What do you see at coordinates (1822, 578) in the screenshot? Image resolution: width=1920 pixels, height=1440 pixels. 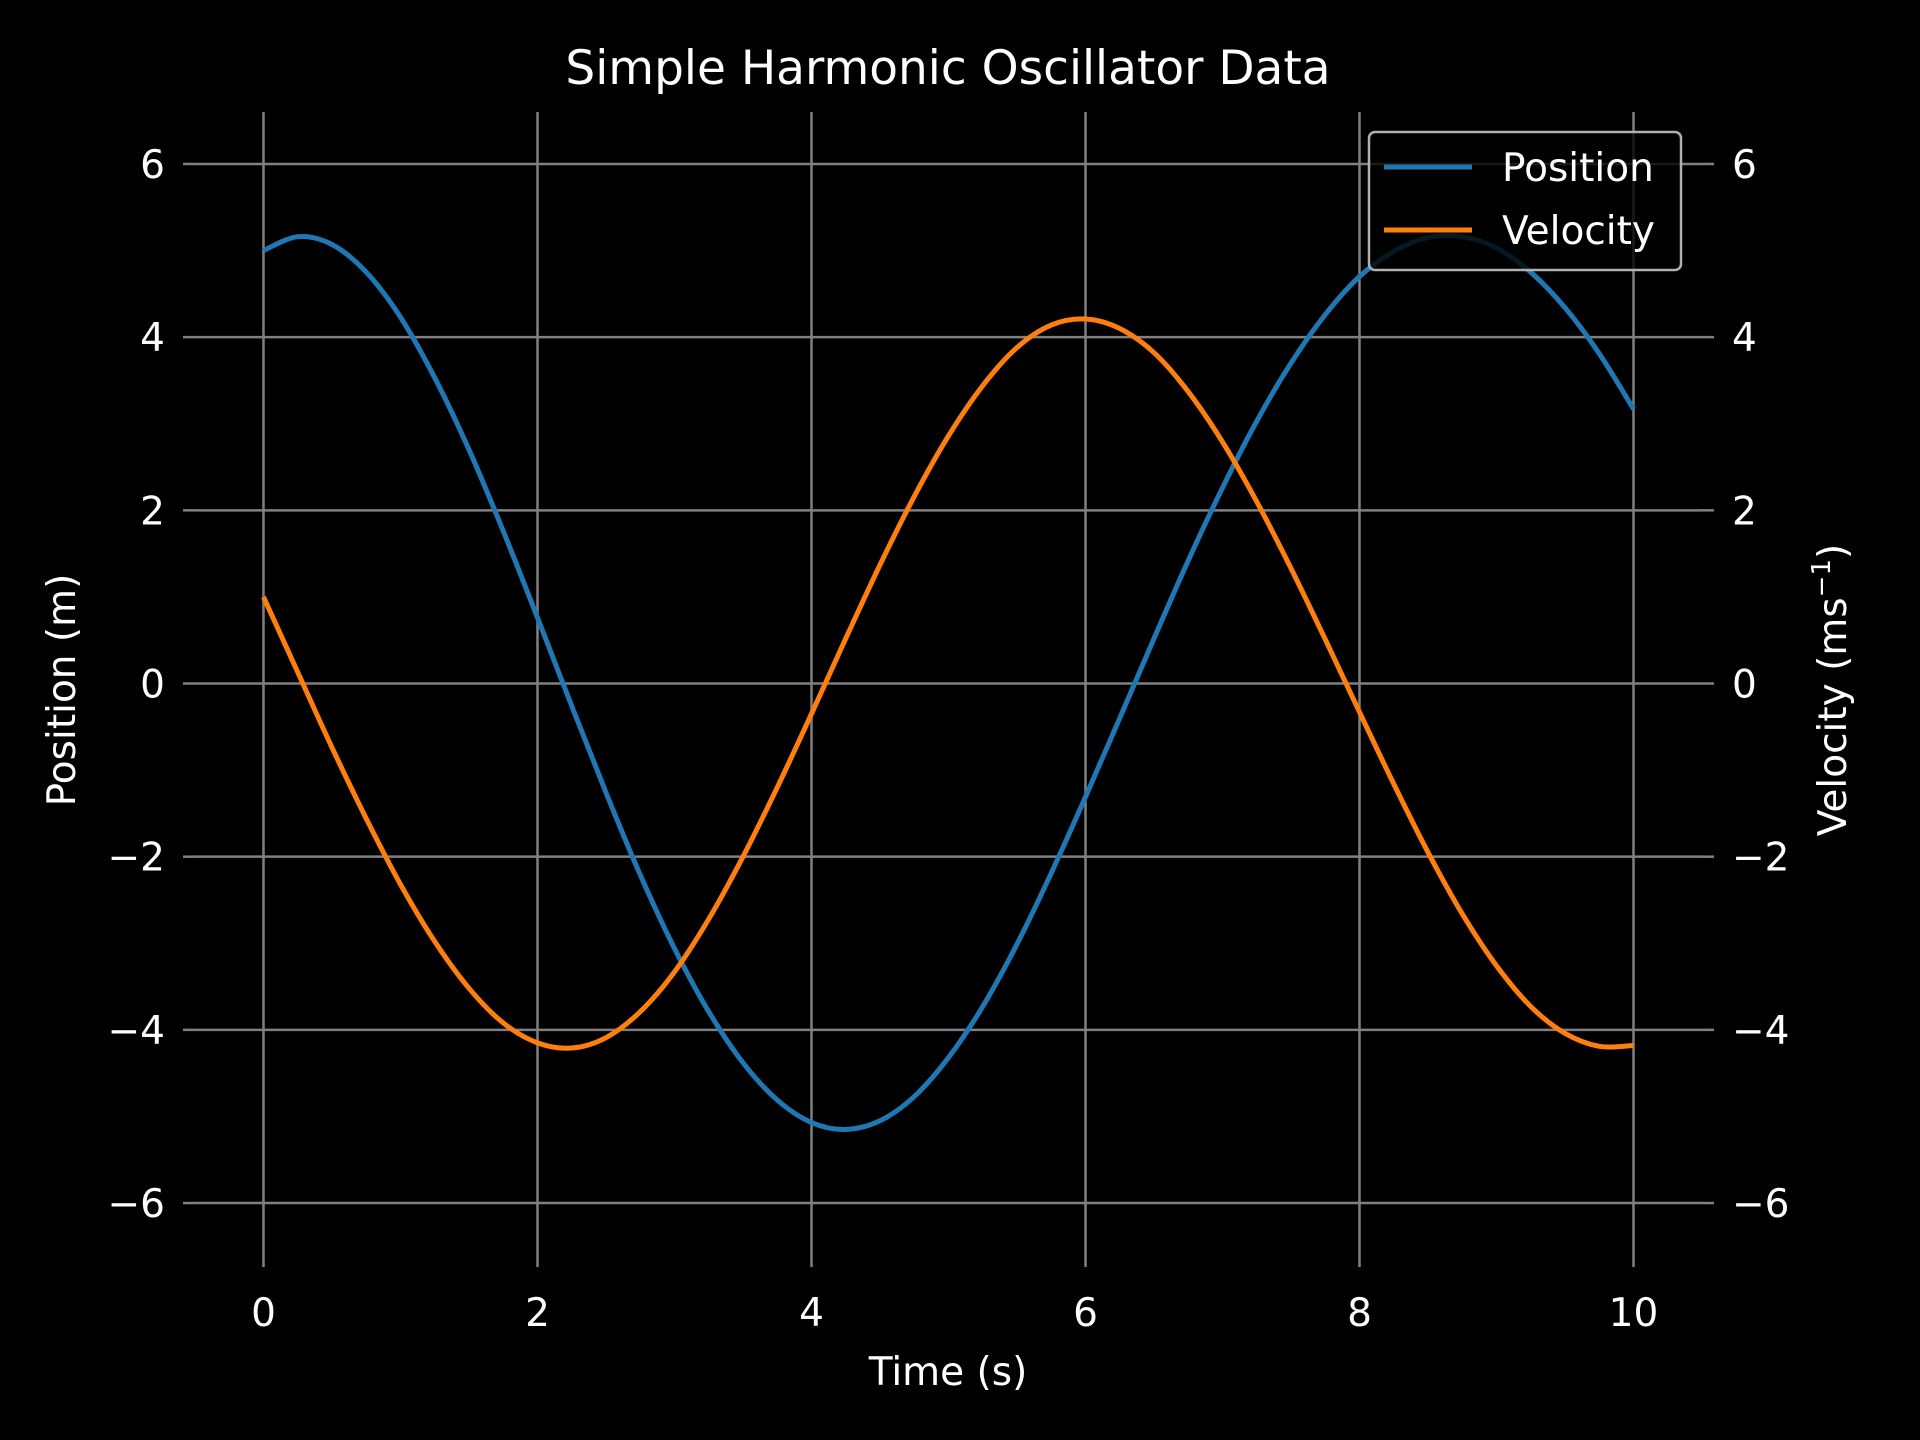 I see `y-axis-label-right-exponent: −1` at bounding box center [1822, 578].